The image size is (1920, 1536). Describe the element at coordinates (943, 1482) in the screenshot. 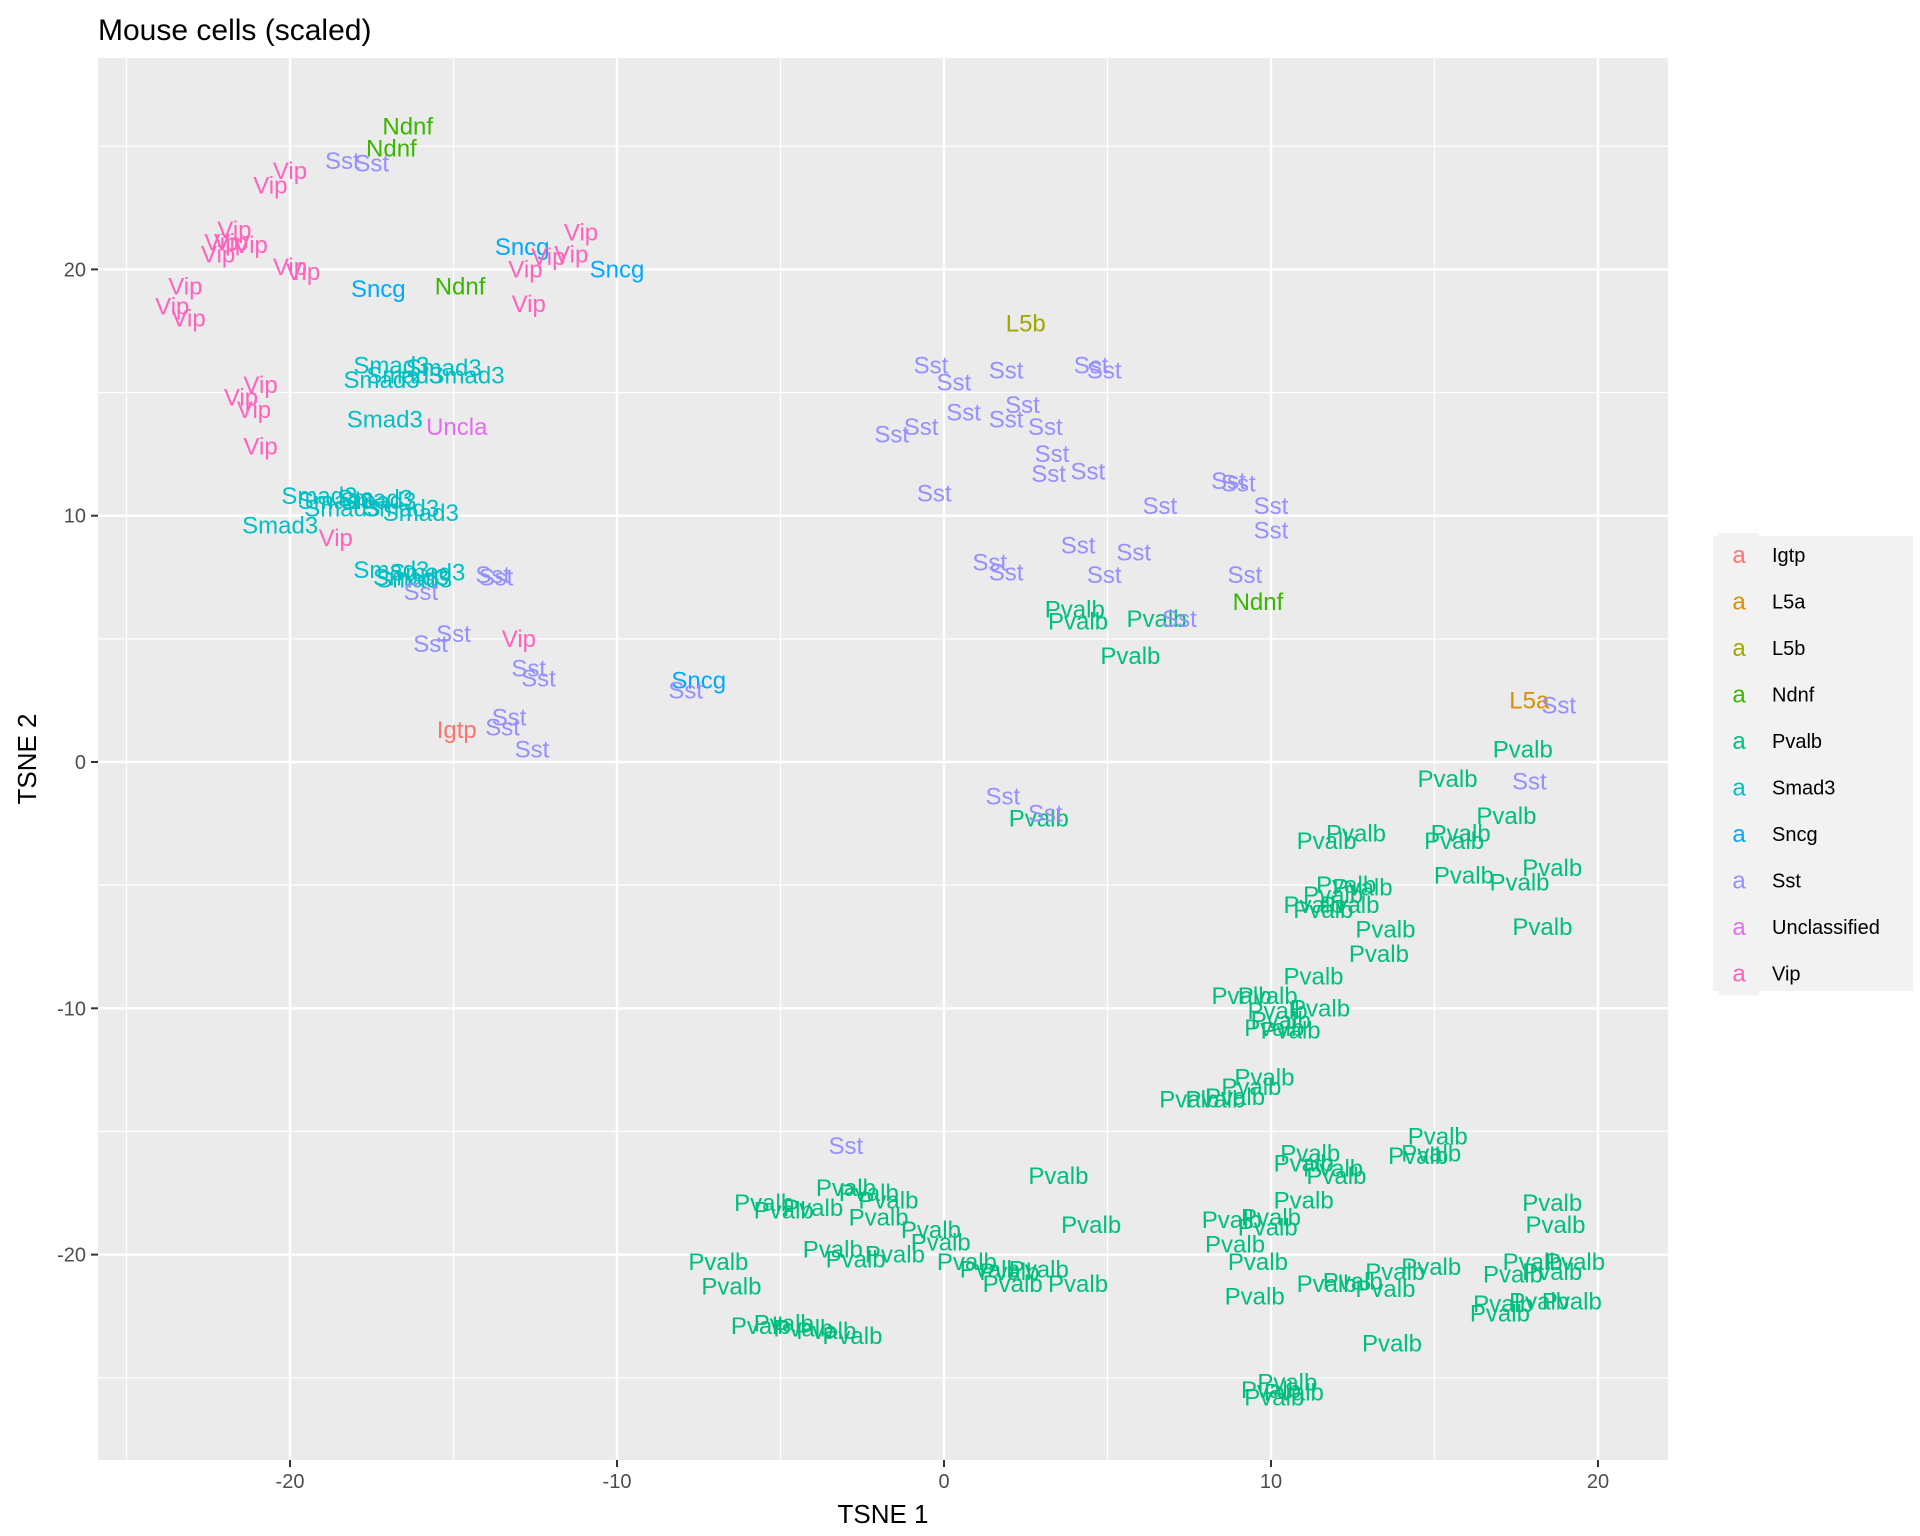

I see `x-tick-label: 0` at that location.